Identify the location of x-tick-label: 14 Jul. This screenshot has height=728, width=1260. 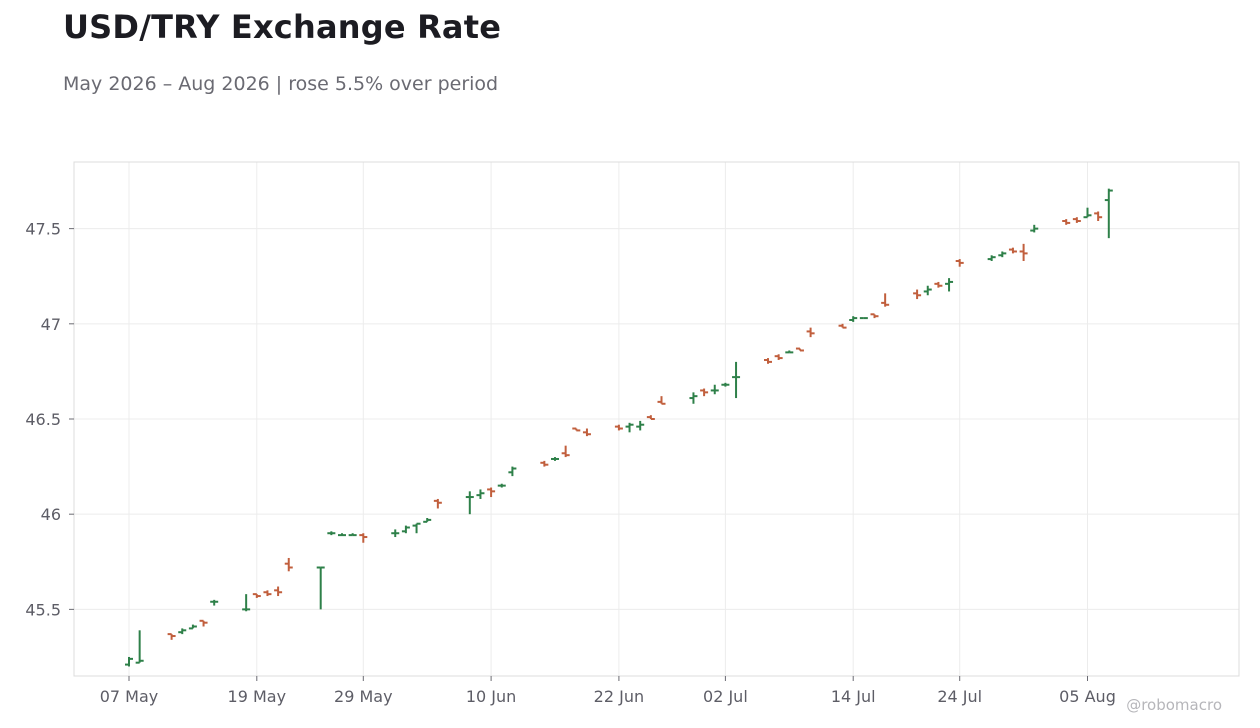
(853, 696).